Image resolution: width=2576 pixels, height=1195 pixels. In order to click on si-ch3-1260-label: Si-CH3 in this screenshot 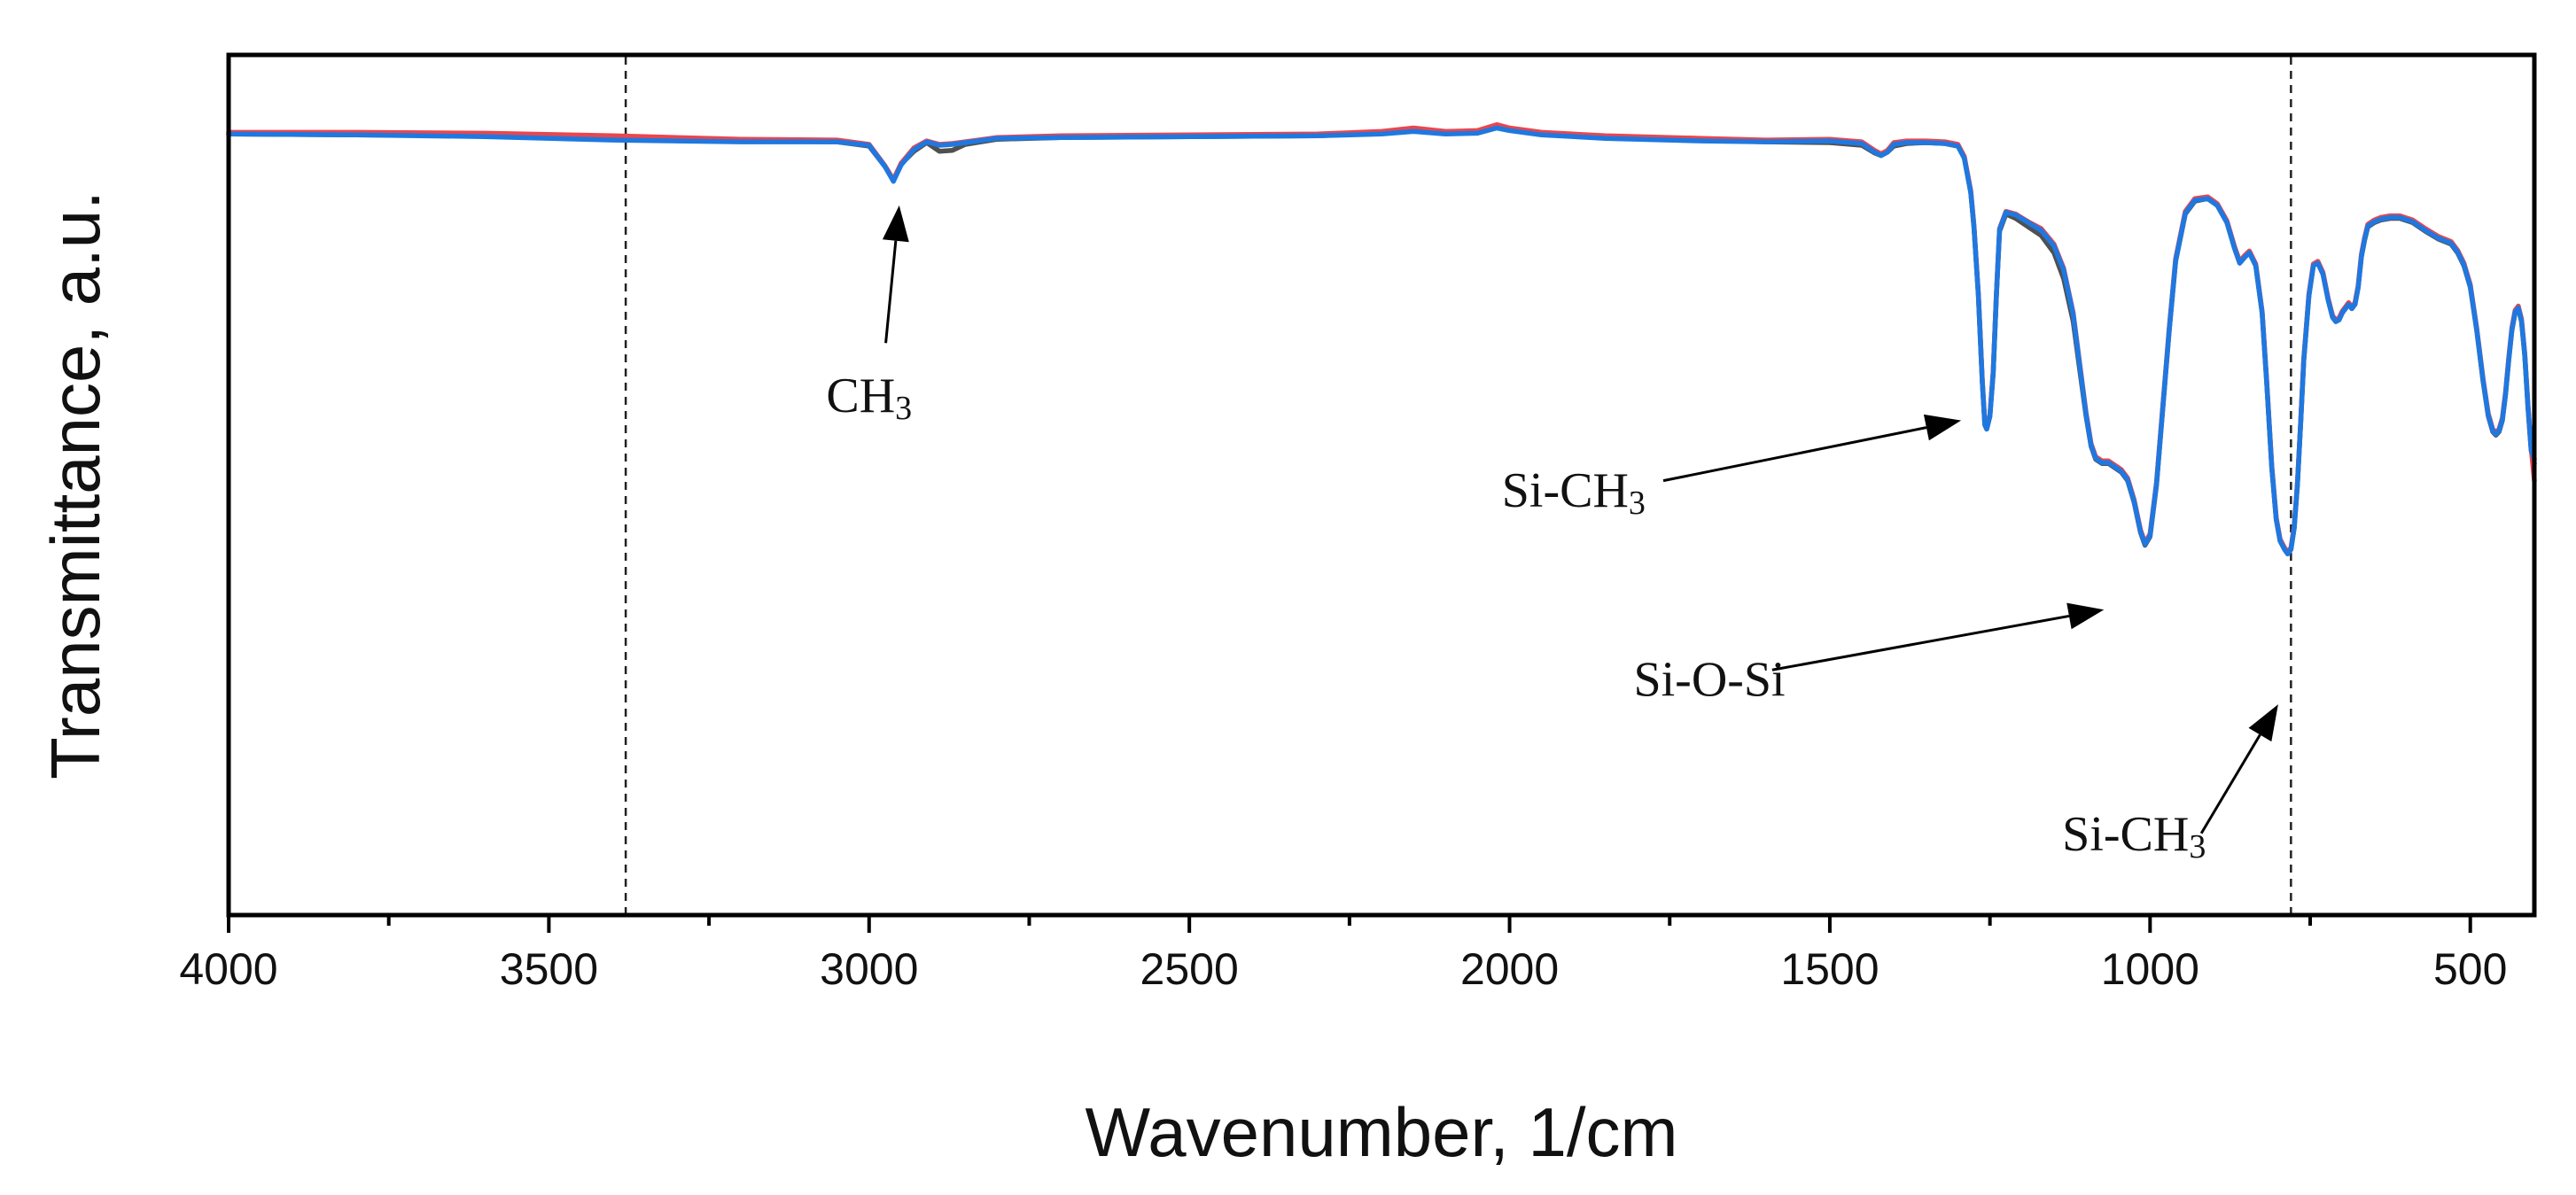, I will do `click(1732, 468)`.